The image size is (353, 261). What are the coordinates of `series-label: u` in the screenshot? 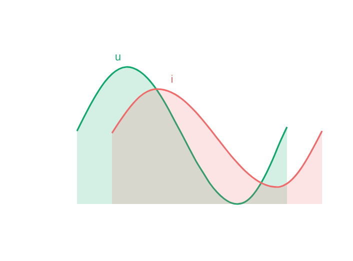 It's located at (118, 57).